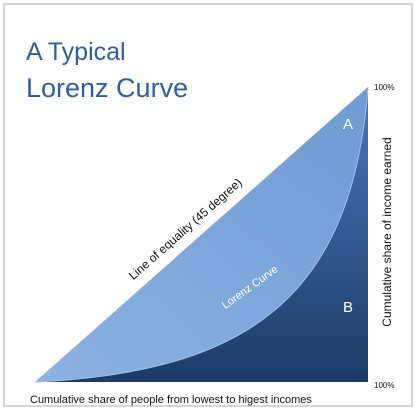 This screenshot has height=410, width=418. What do you see at coordinates (384, 87) in the screenshot?
I see `y-top-label: 100%` at bounding box center [384, 87].